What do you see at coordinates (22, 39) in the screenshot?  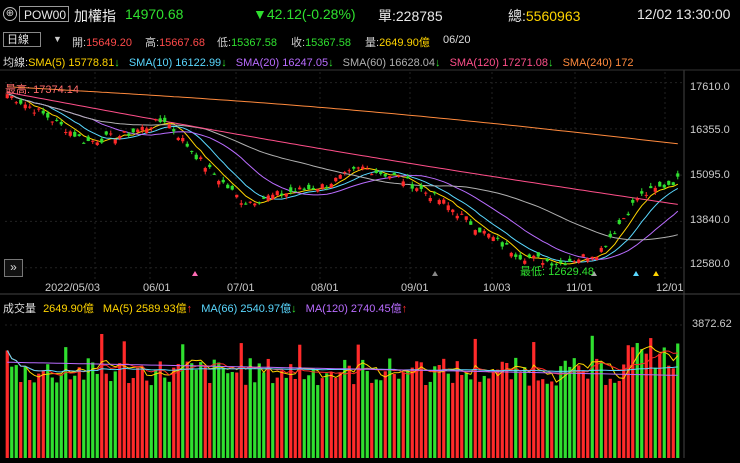 I see `period-select: 日線` at bounding box center [22, 39].